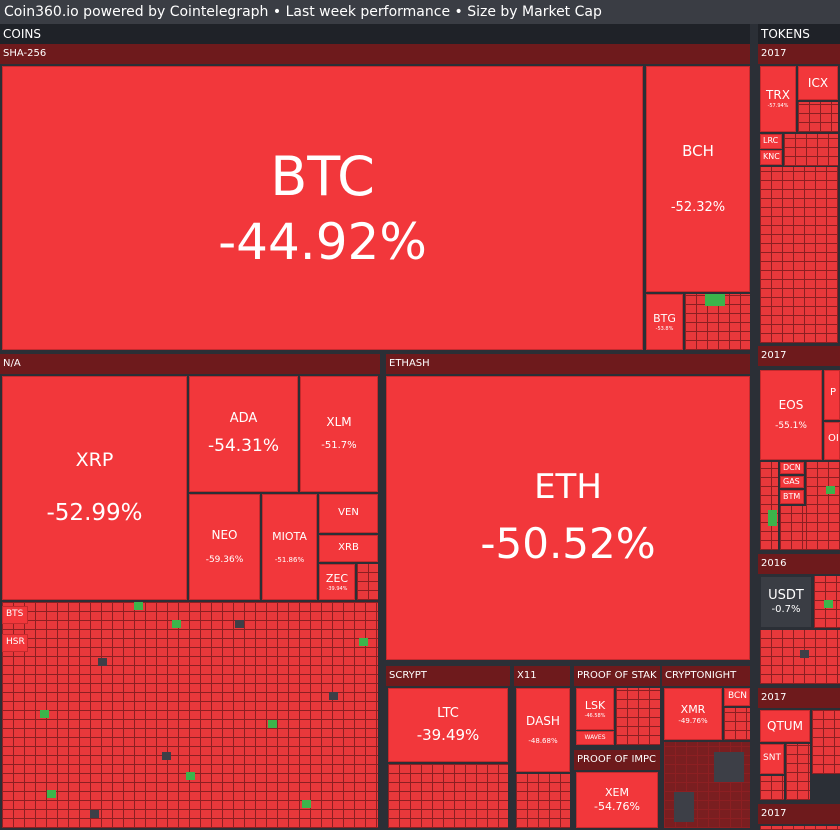  I want to click on coin-tile: XEM -54.76%, so click(617, 800).